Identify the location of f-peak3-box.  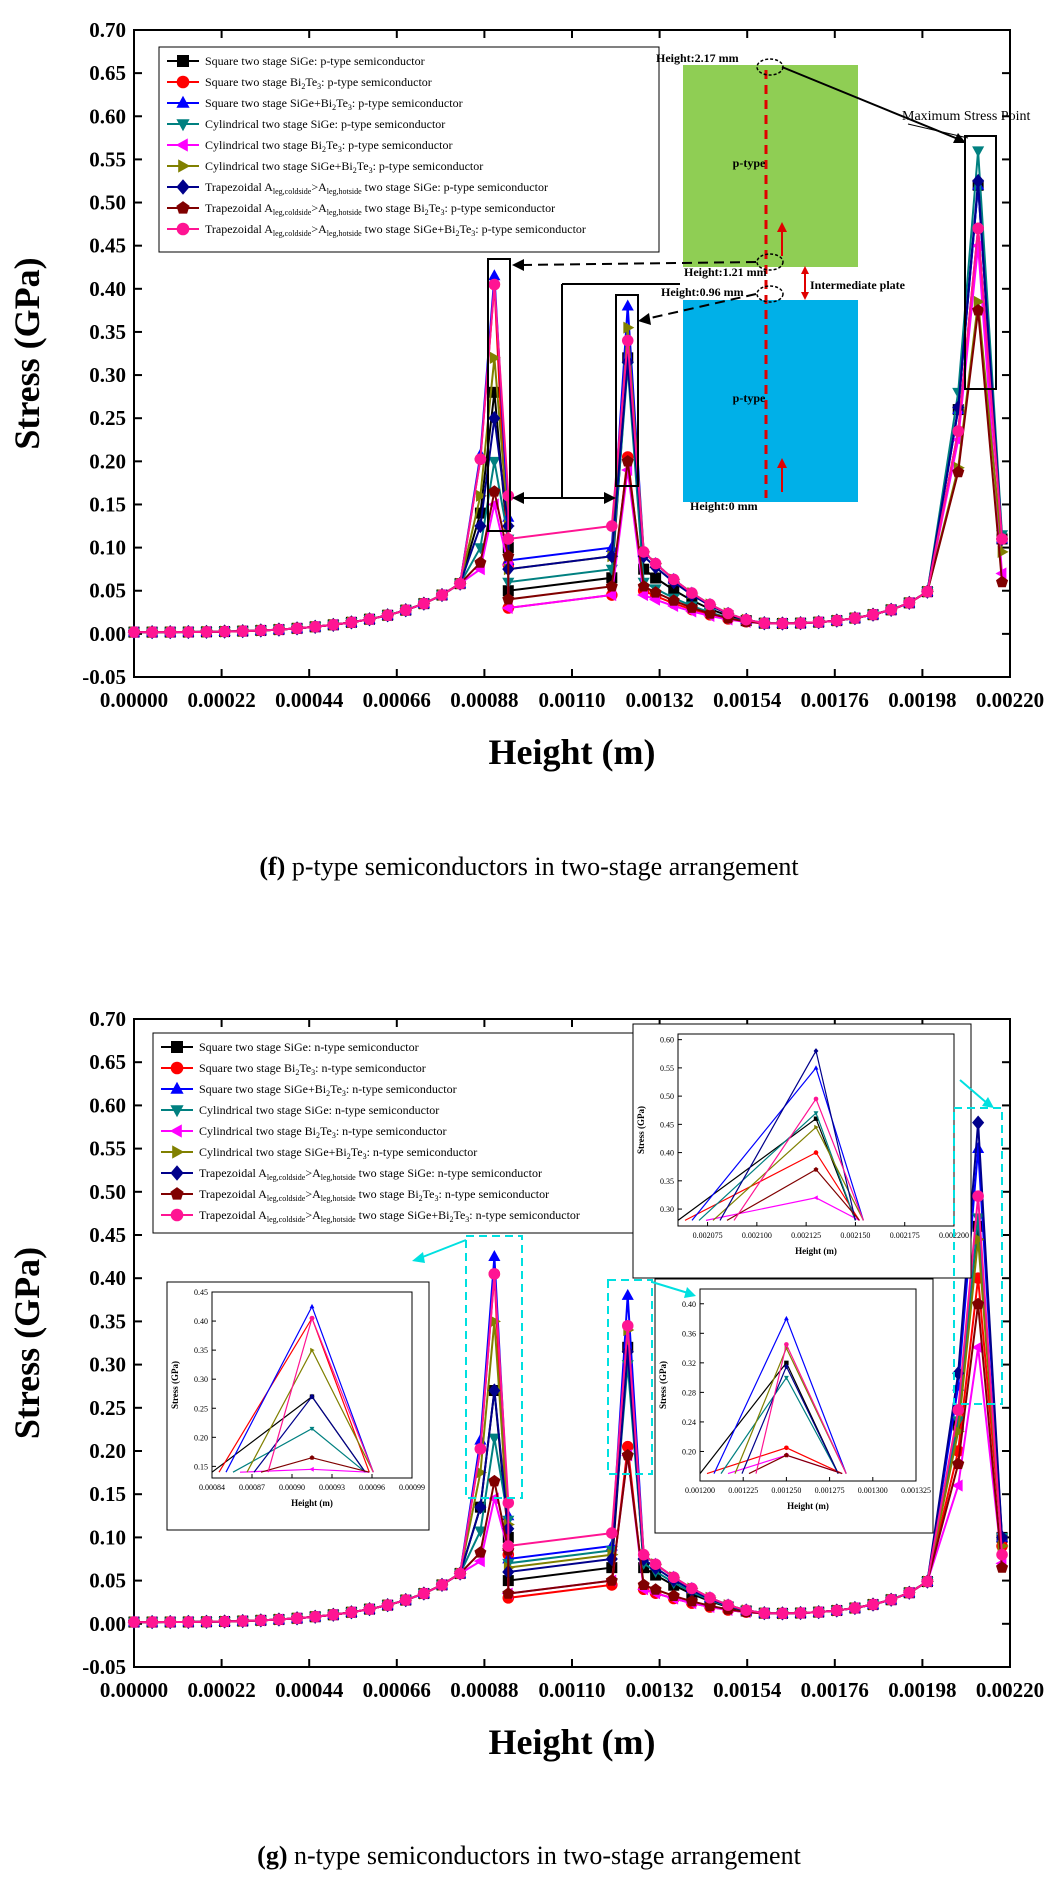
(980, 262).